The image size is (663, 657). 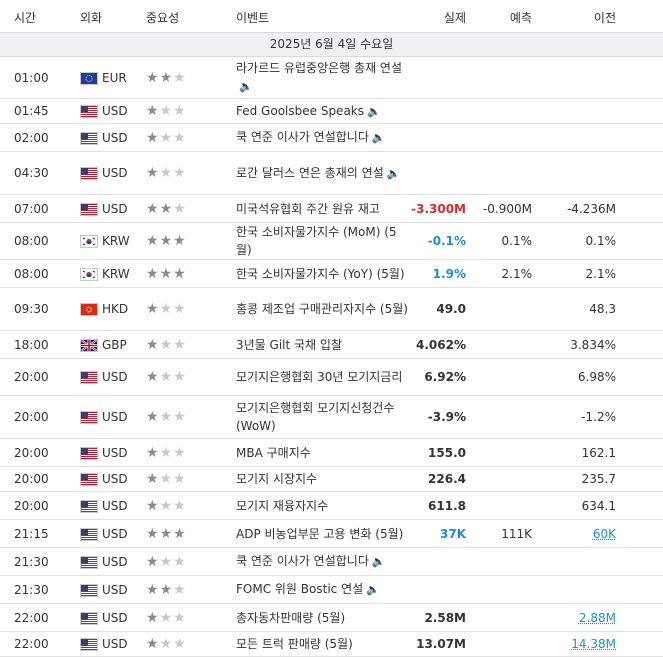 What do you see at coordinates (308, 589) in the screenshot?
I see `event-name-link: FOMC 위원 Bostic 연설 🔈` at bounding box center [308, 589].